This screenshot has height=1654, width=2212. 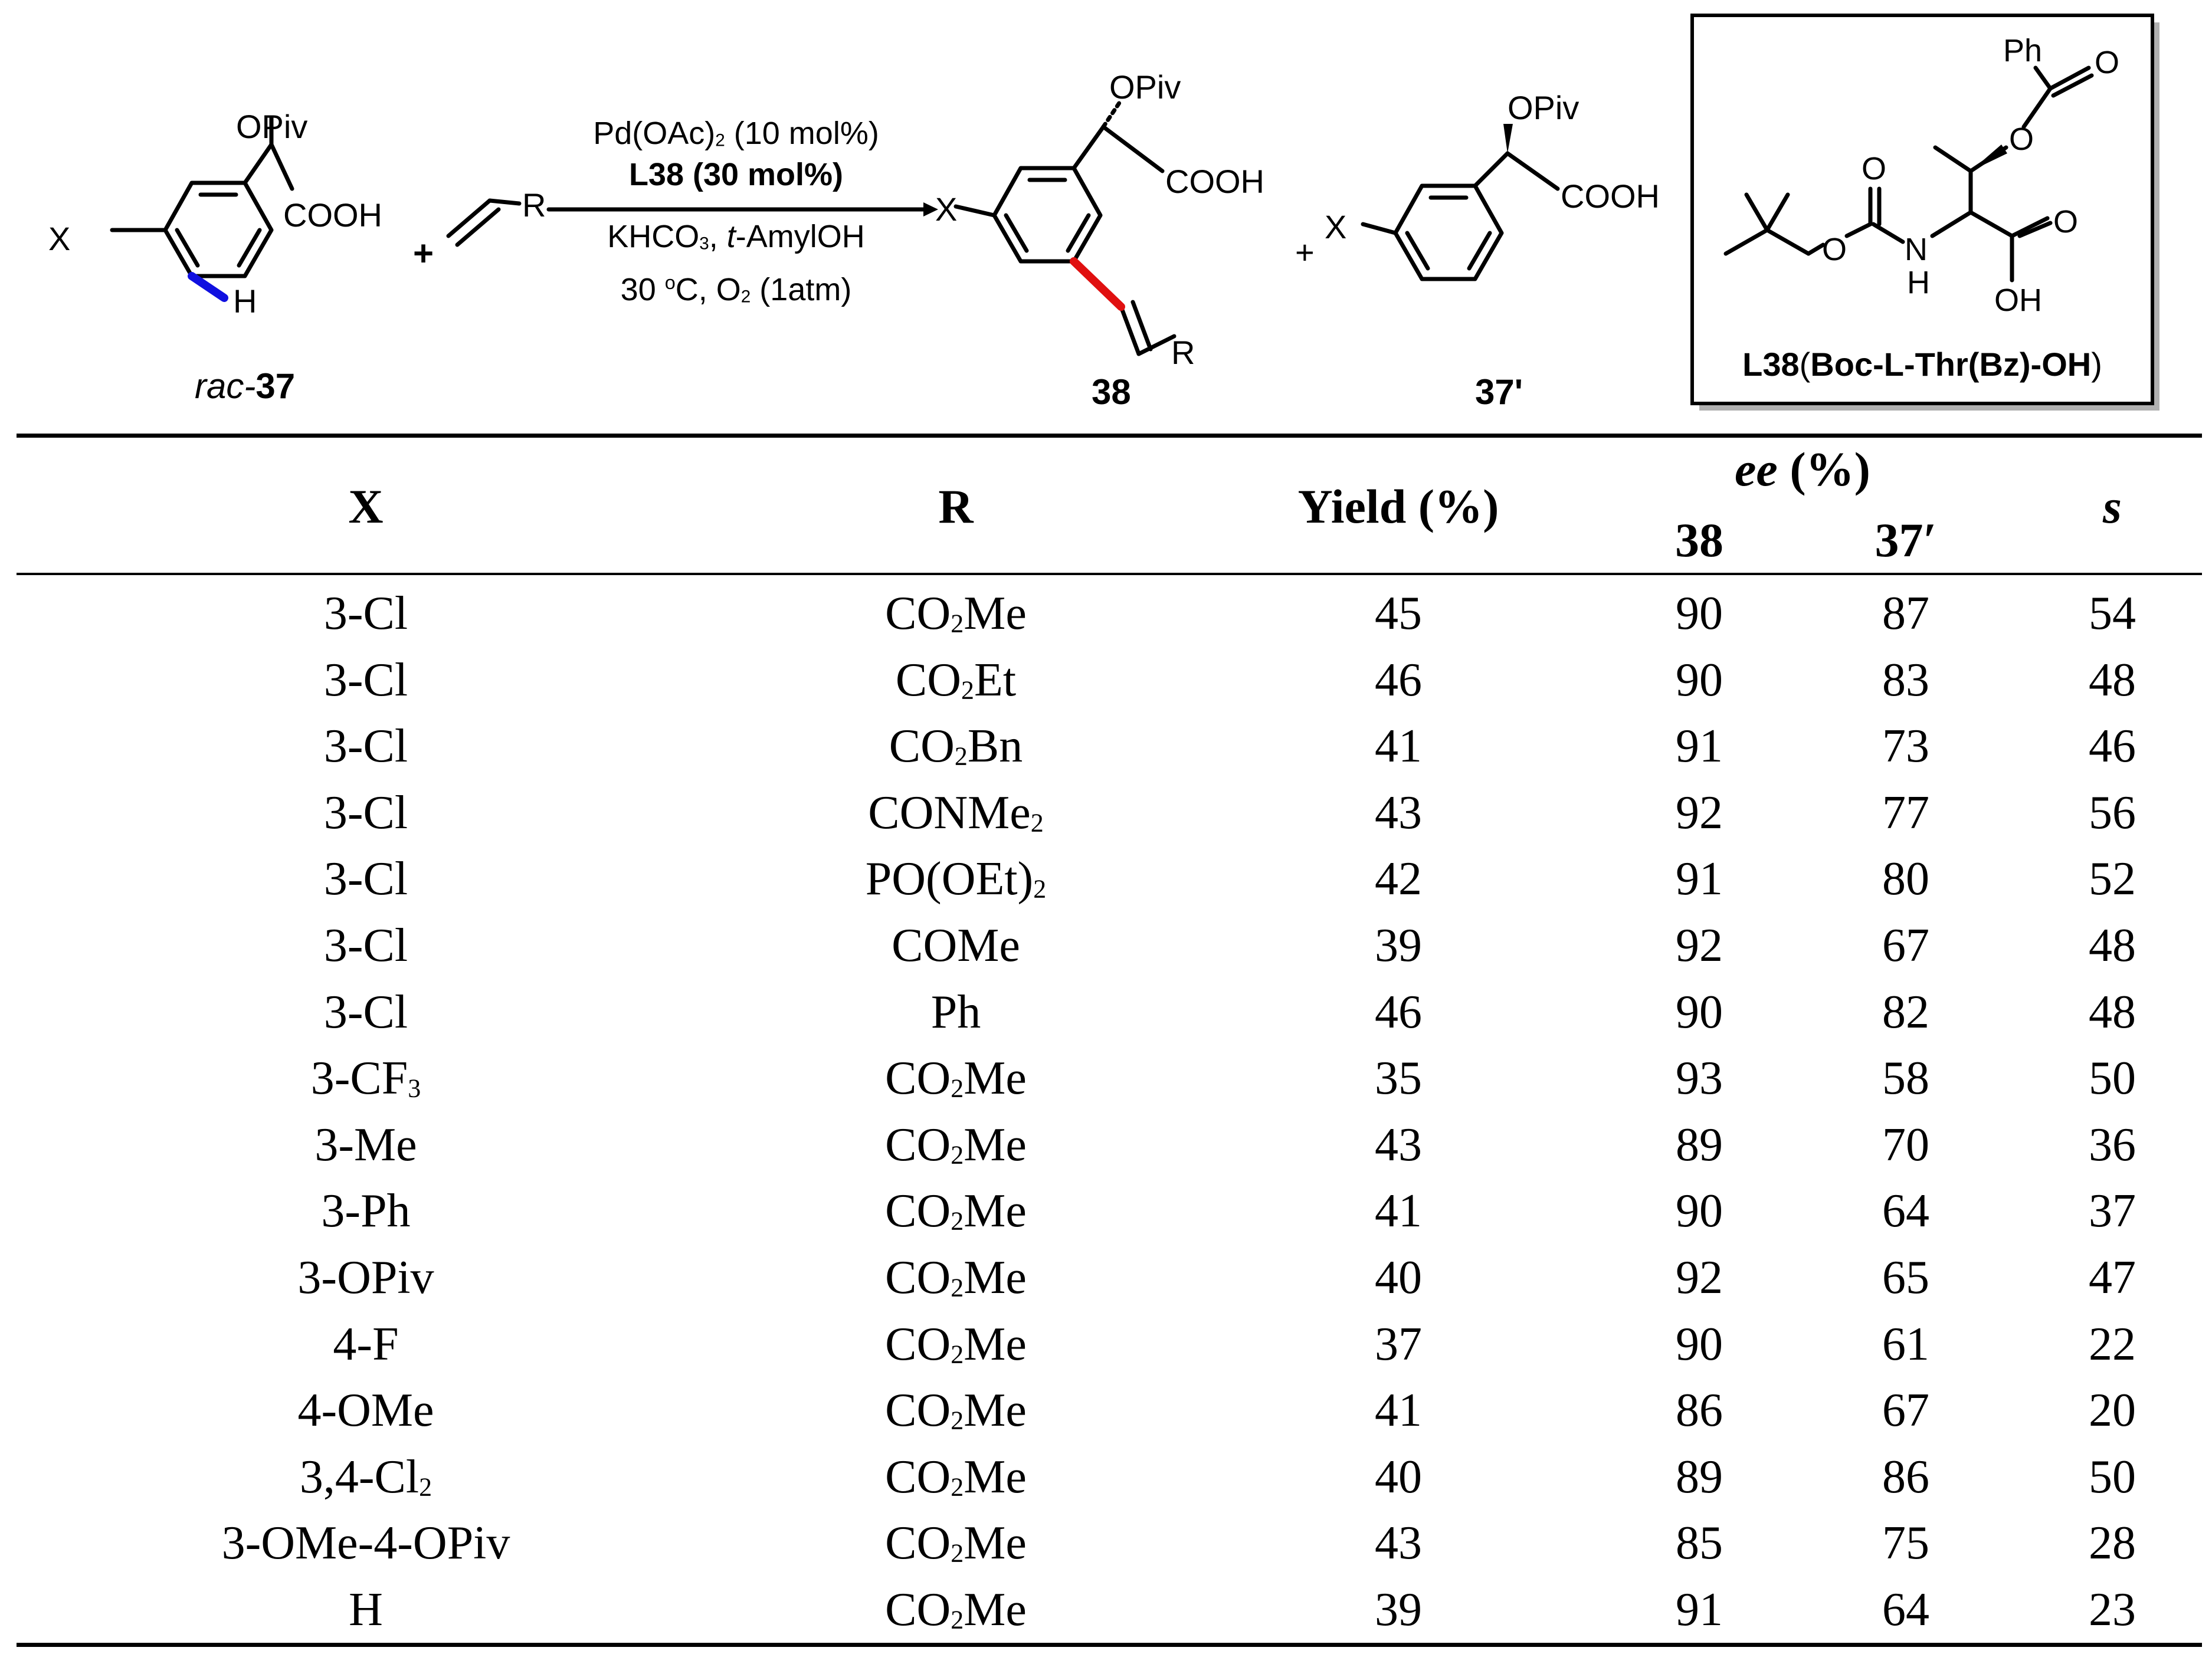 I want to click on cell-ee-37: 67, so click(x=1905, y=1411).